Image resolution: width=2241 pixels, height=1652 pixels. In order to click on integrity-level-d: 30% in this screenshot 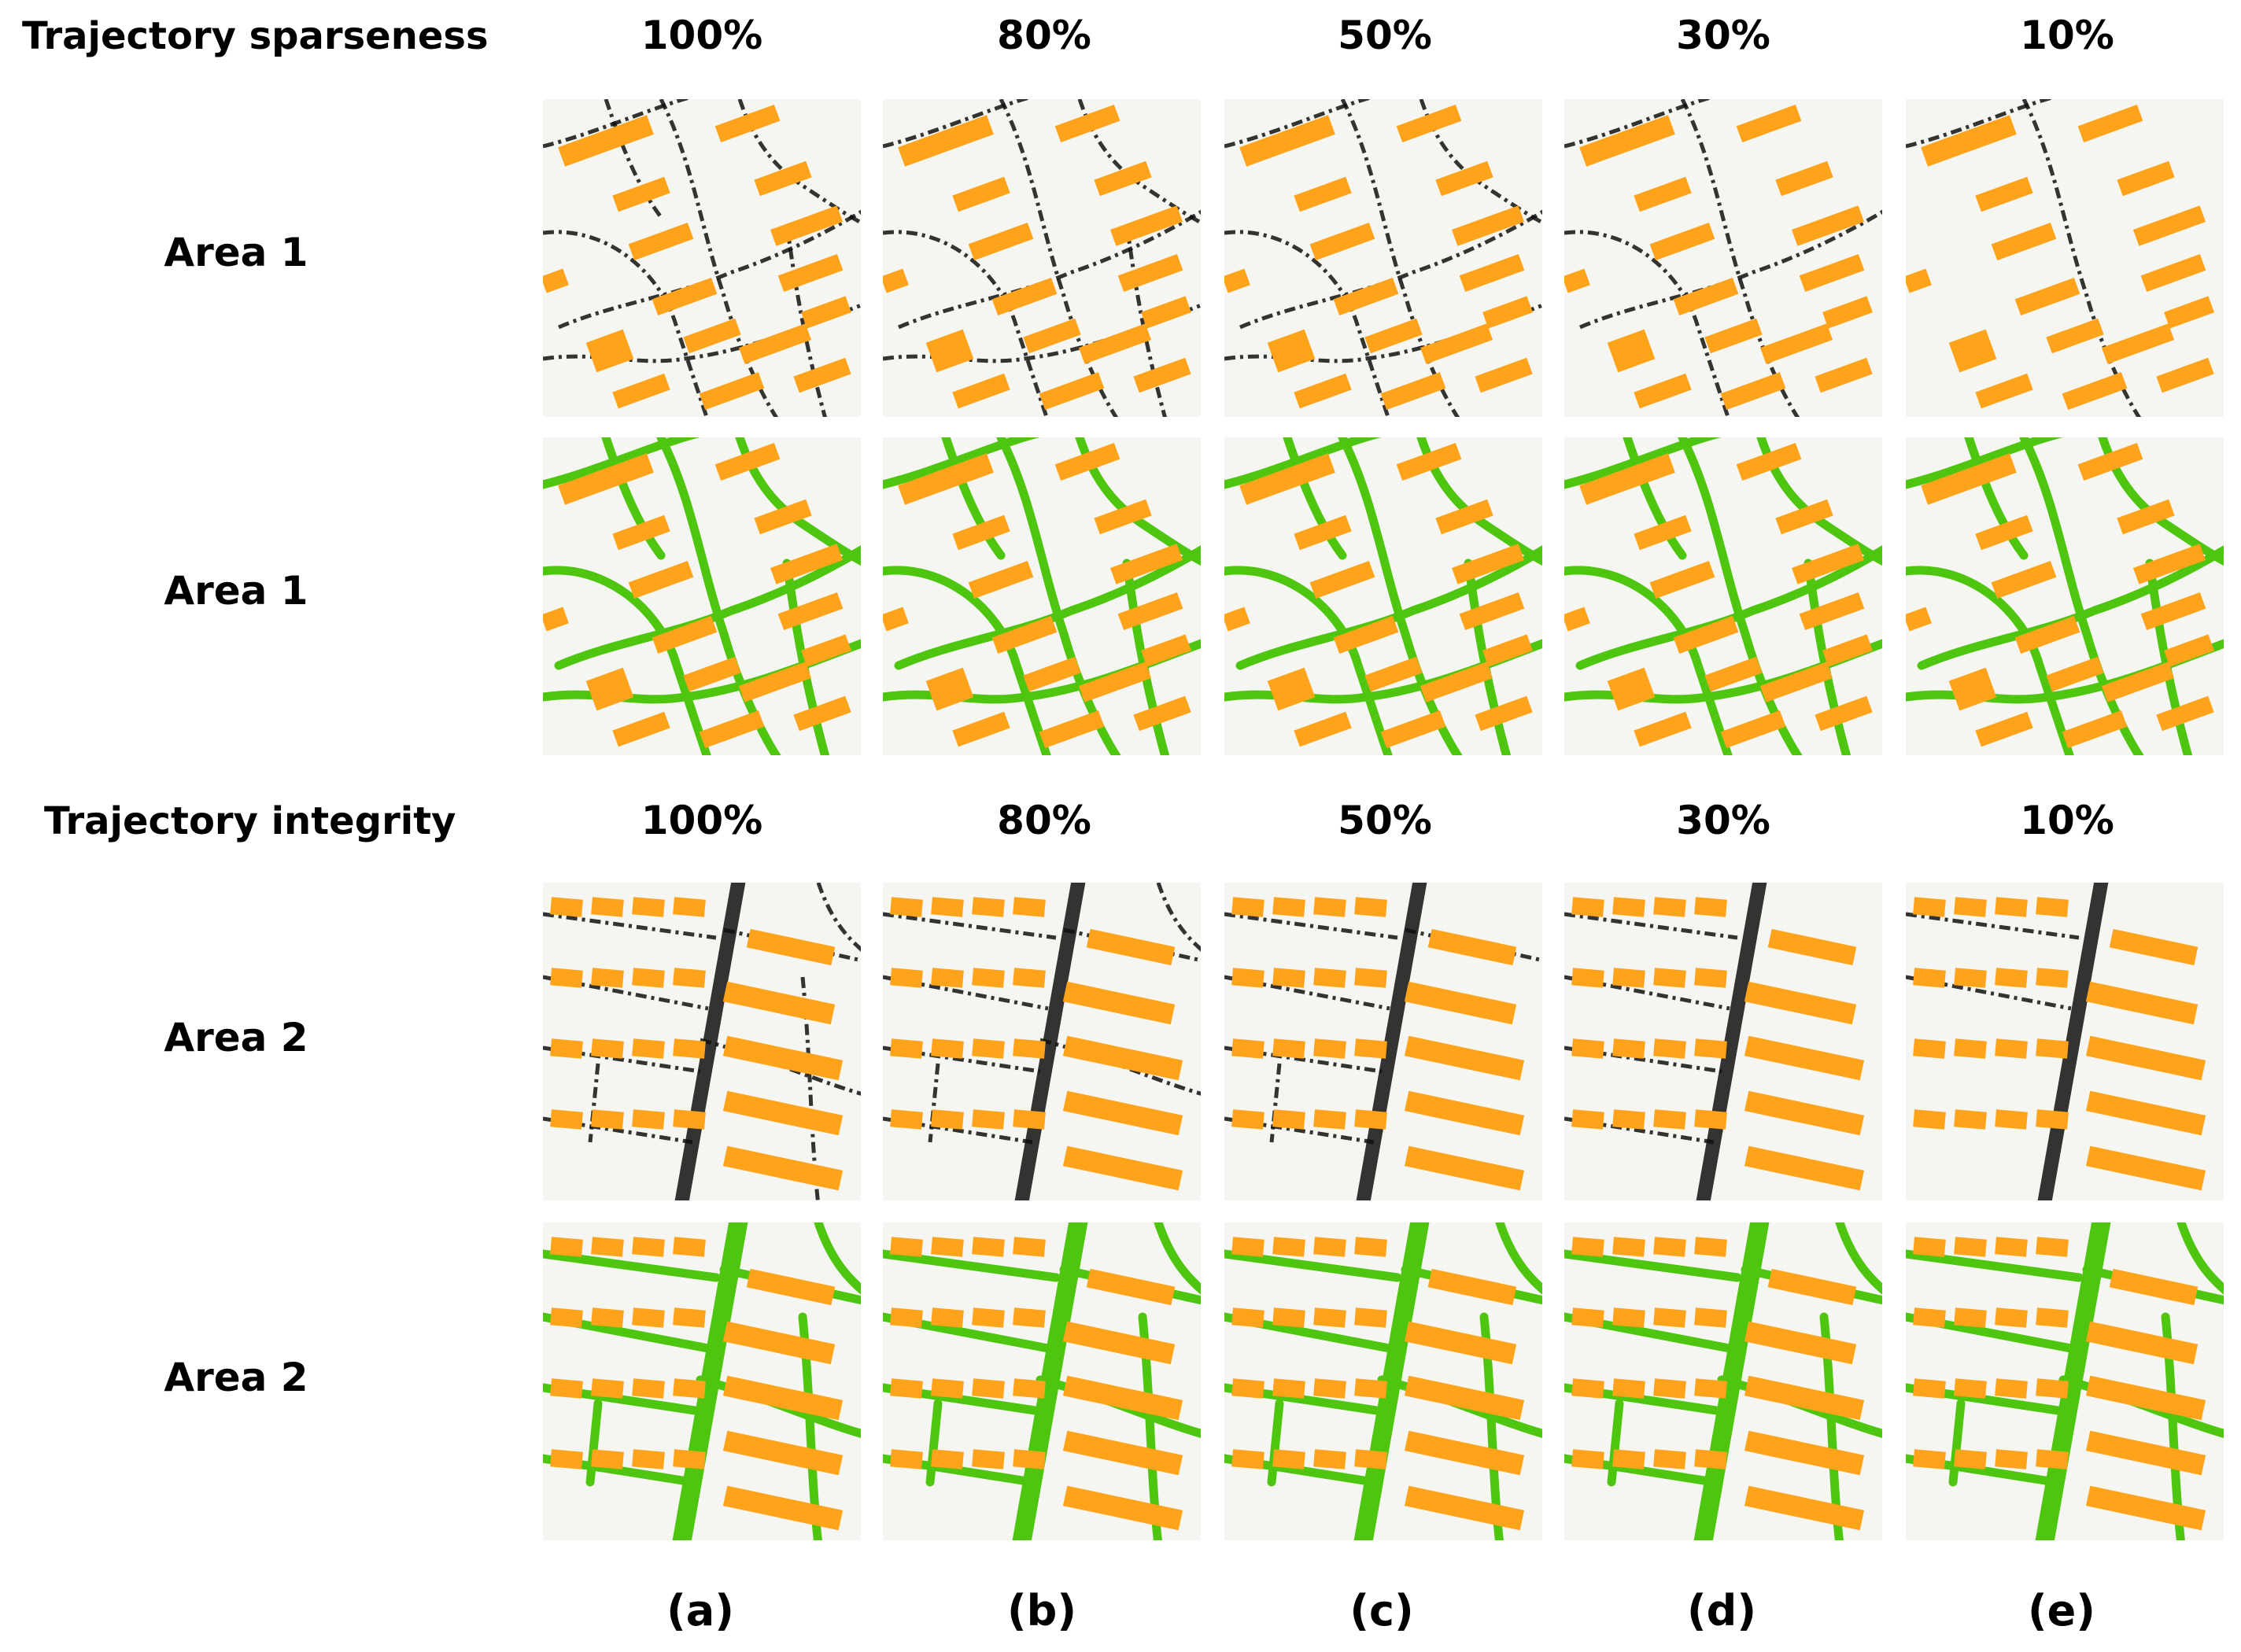, I will do `click(1723, 820)`.